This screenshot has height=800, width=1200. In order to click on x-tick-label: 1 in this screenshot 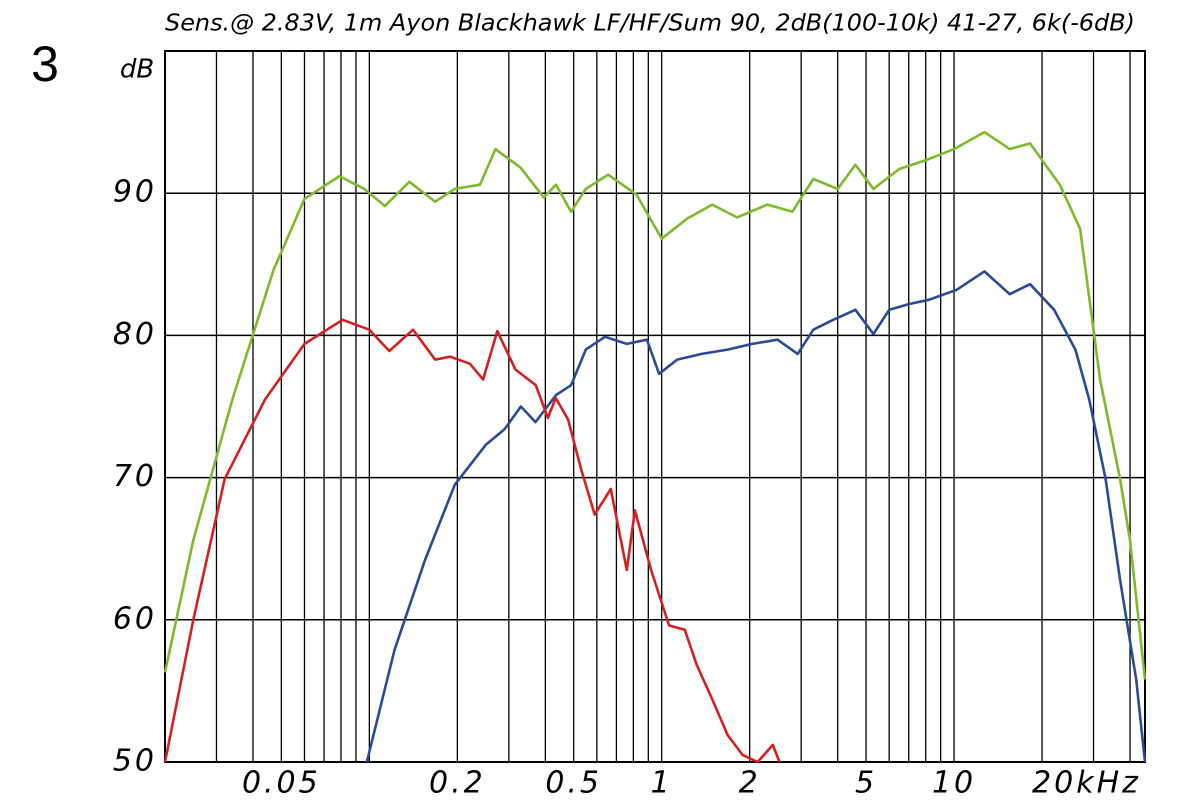, I will do `click(662, 783)`.